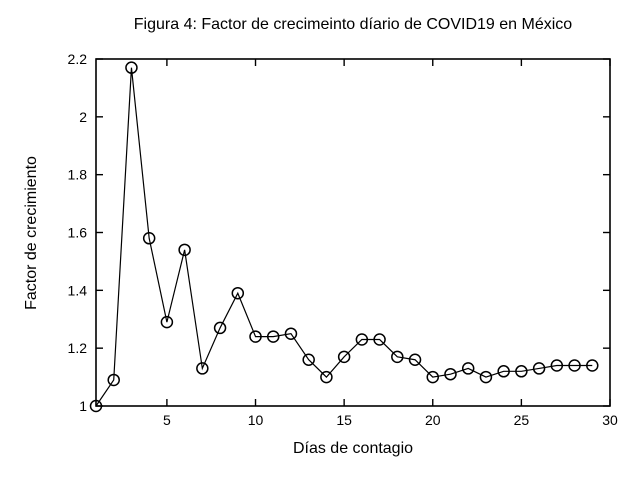 The image size is (640, 480). Describe the element at coordinates (83, 406) in the screenshot. I see `y-tick-label: 1` at that location.